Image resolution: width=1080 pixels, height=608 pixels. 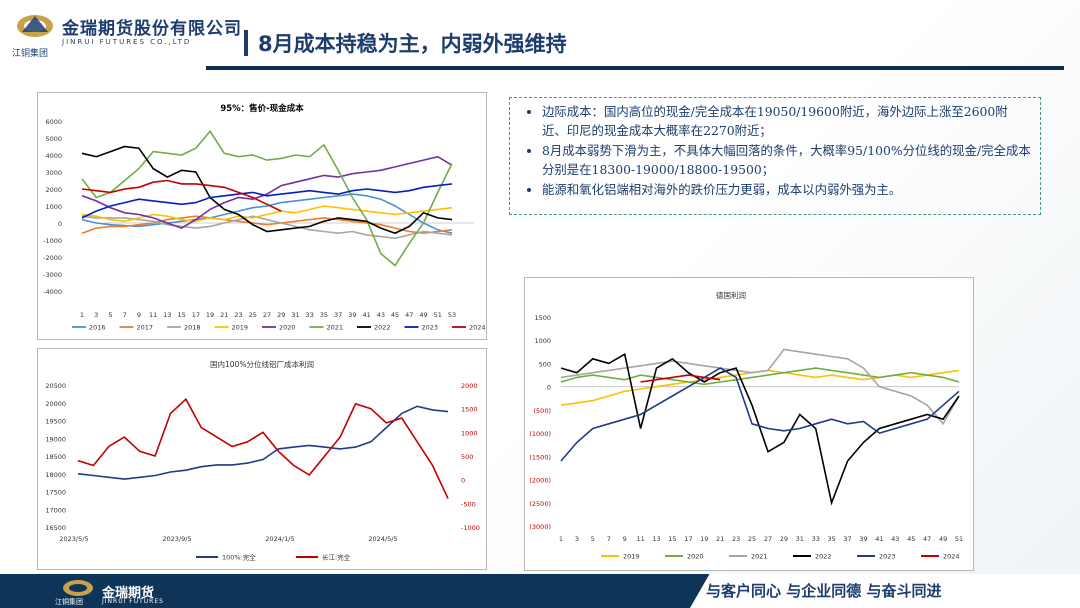 I want to click on y-tick-label: (2500), so click(x=540, y=504).